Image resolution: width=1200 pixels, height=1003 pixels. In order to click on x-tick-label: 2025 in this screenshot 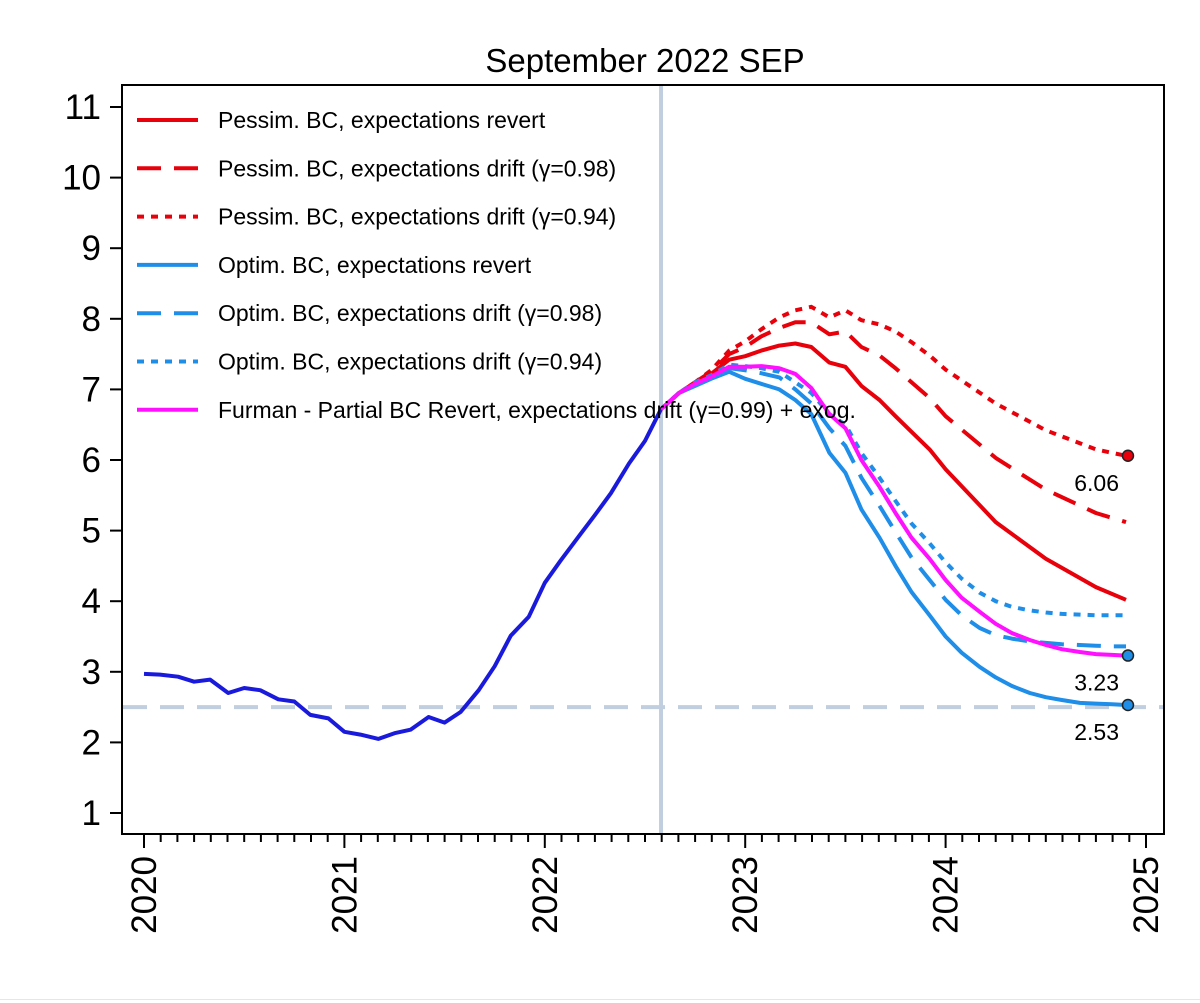, I will do `click(1146, 895)`.